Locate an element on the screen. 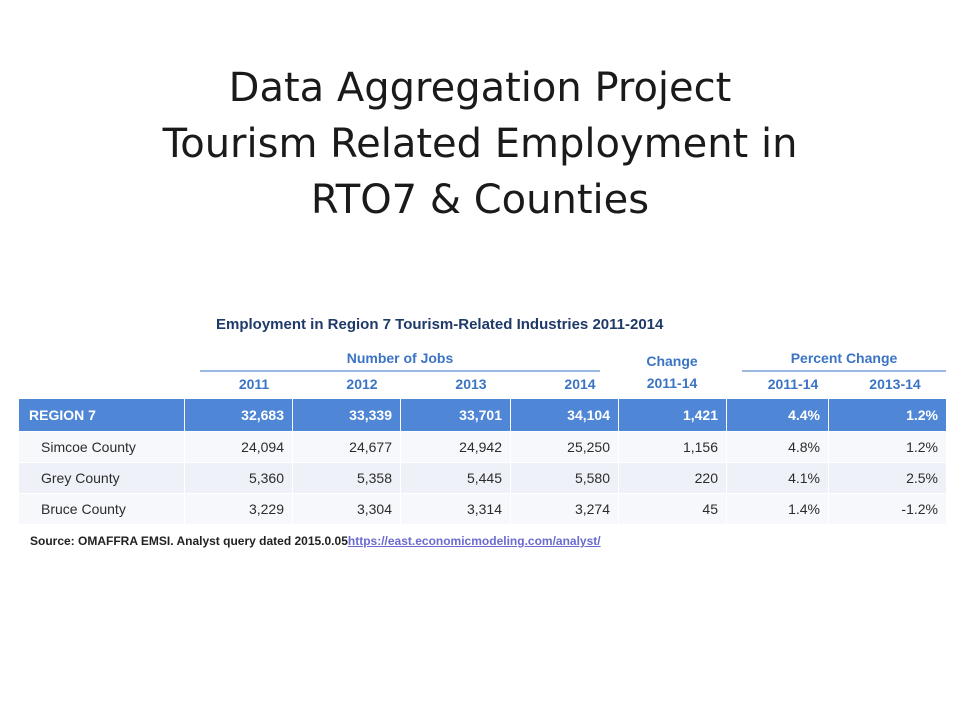 The image size is (960, 720). table-cell: 3,229 is located at coordinates (238, 509).